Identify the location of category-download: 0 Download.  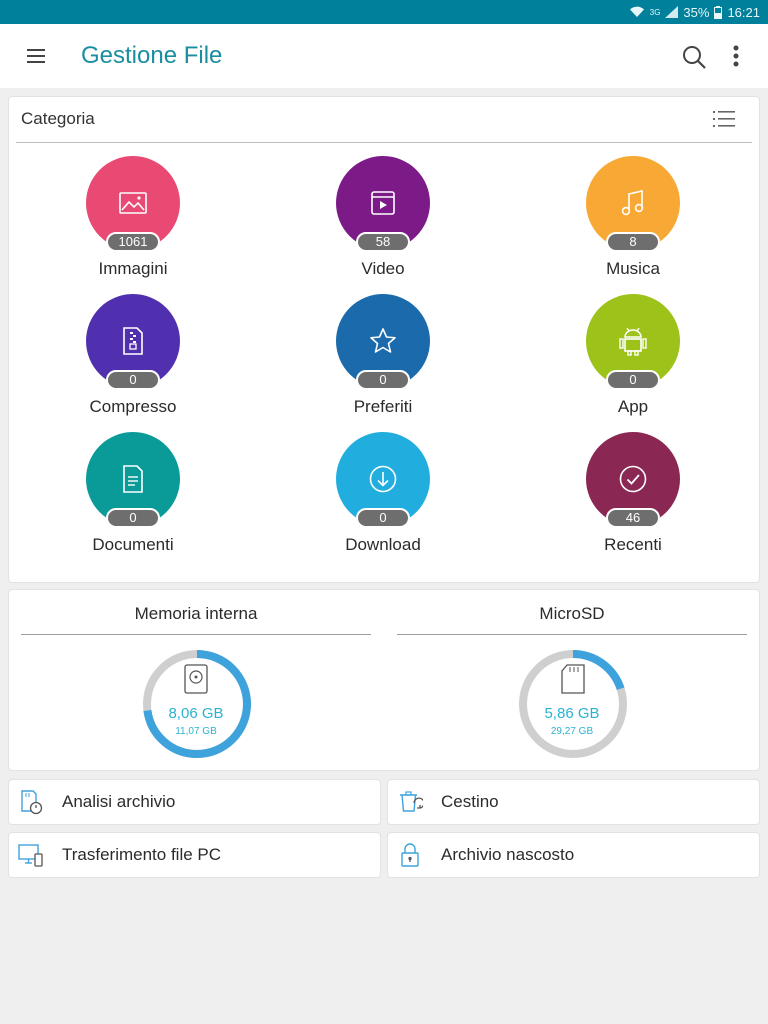
(383, 496).